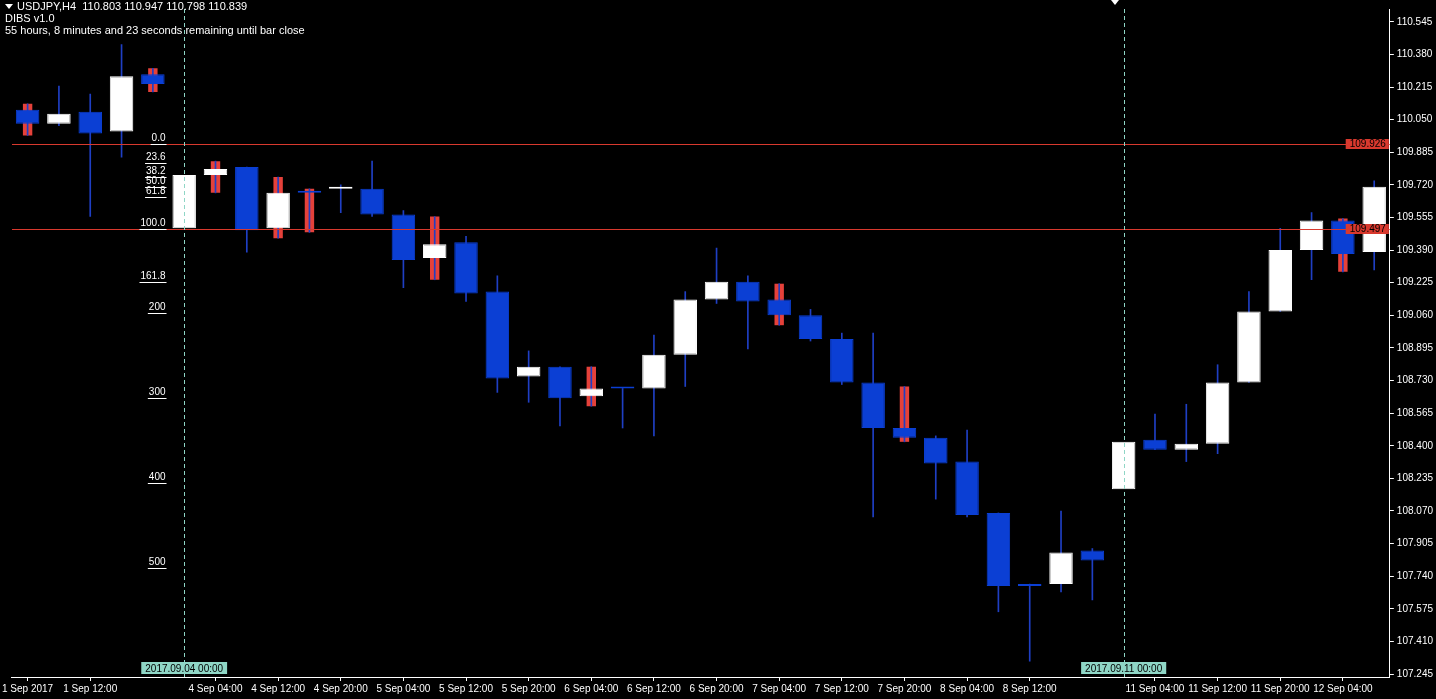 This screenshot has height=699, width=1436. Describe the element at coordinates (1414, 21) in the screenshot. I see `y-tick-label: 110.545` at that location.